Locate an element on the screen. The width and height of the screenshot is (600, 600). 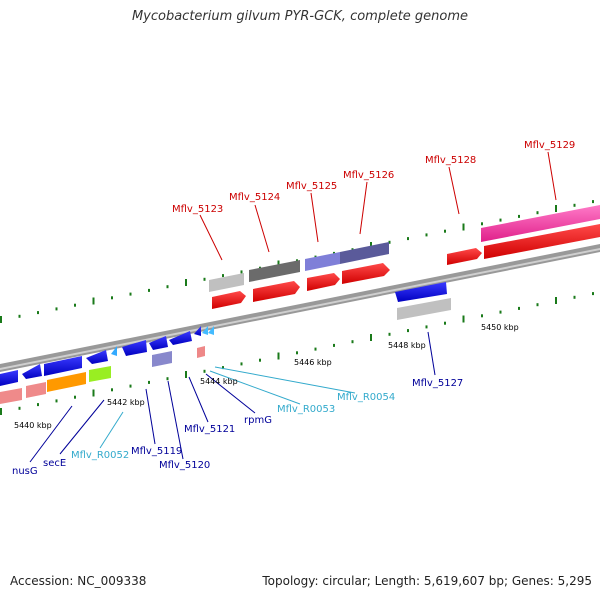
scale-label-5444: 5444 kbp is located at coordinates (219, 381).